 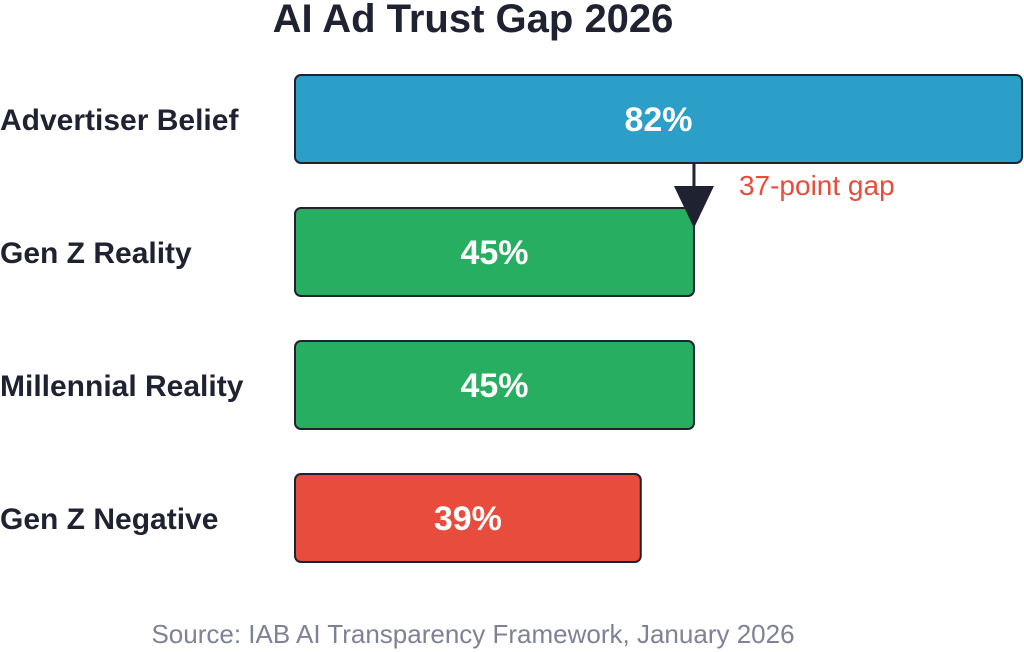 What do you see at coordinates (96, 253) in the screenshot?
I see `category-label-gen-z-reality: Gen Z Reality` at bounding box center [96, 253].